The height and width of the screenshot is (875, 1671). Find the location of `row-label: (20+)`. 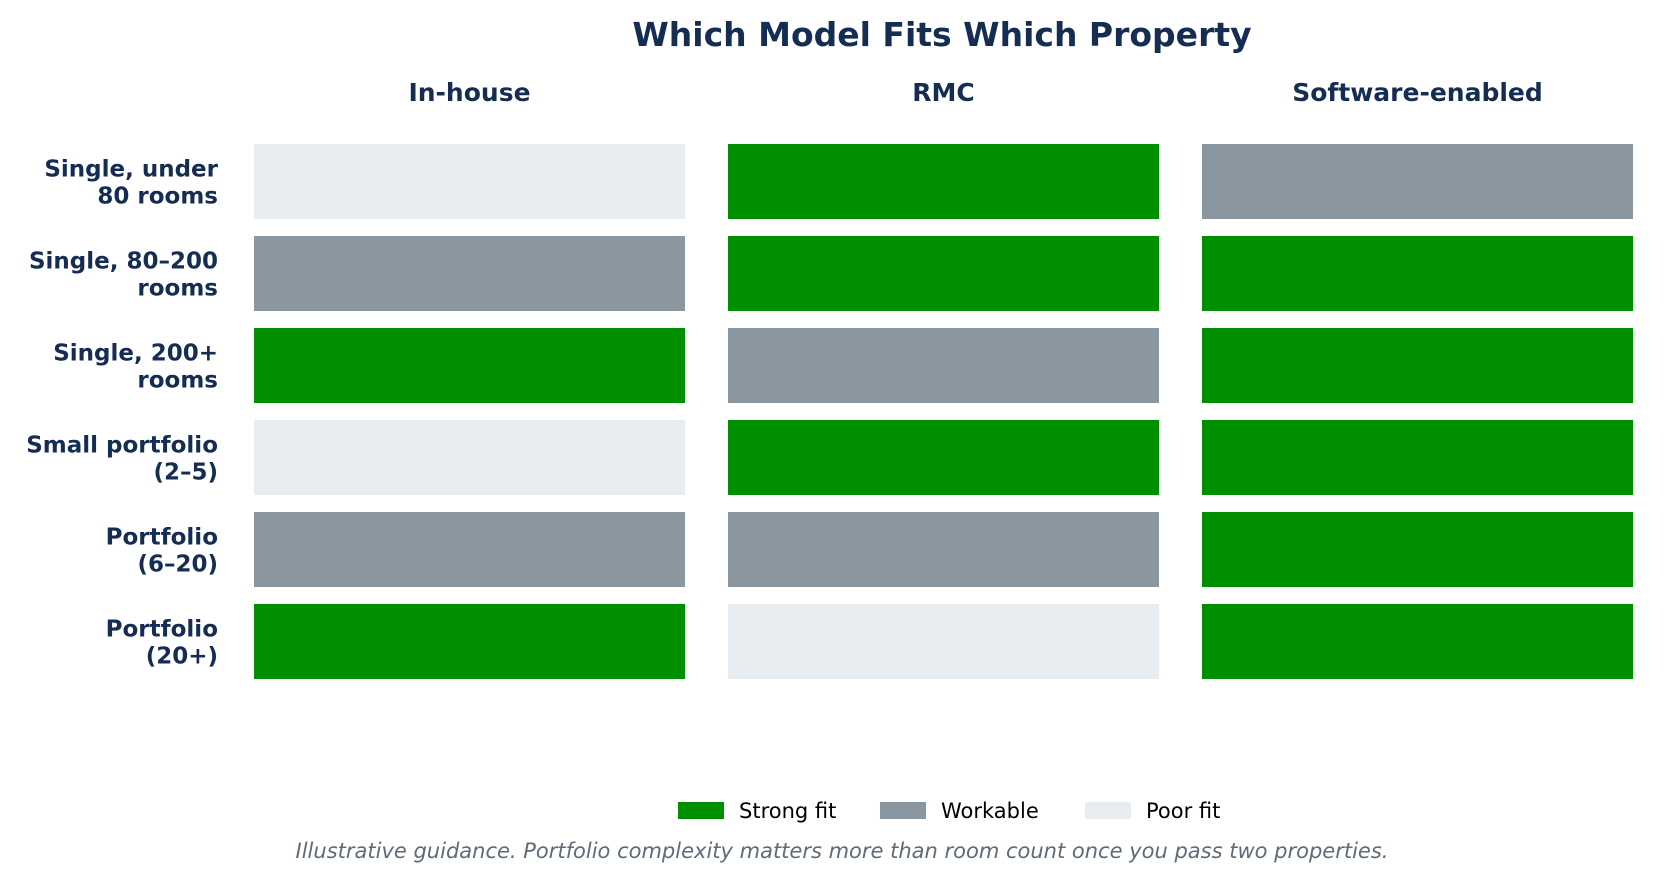

row-label: (20+) is located at coordinates (182, 657).